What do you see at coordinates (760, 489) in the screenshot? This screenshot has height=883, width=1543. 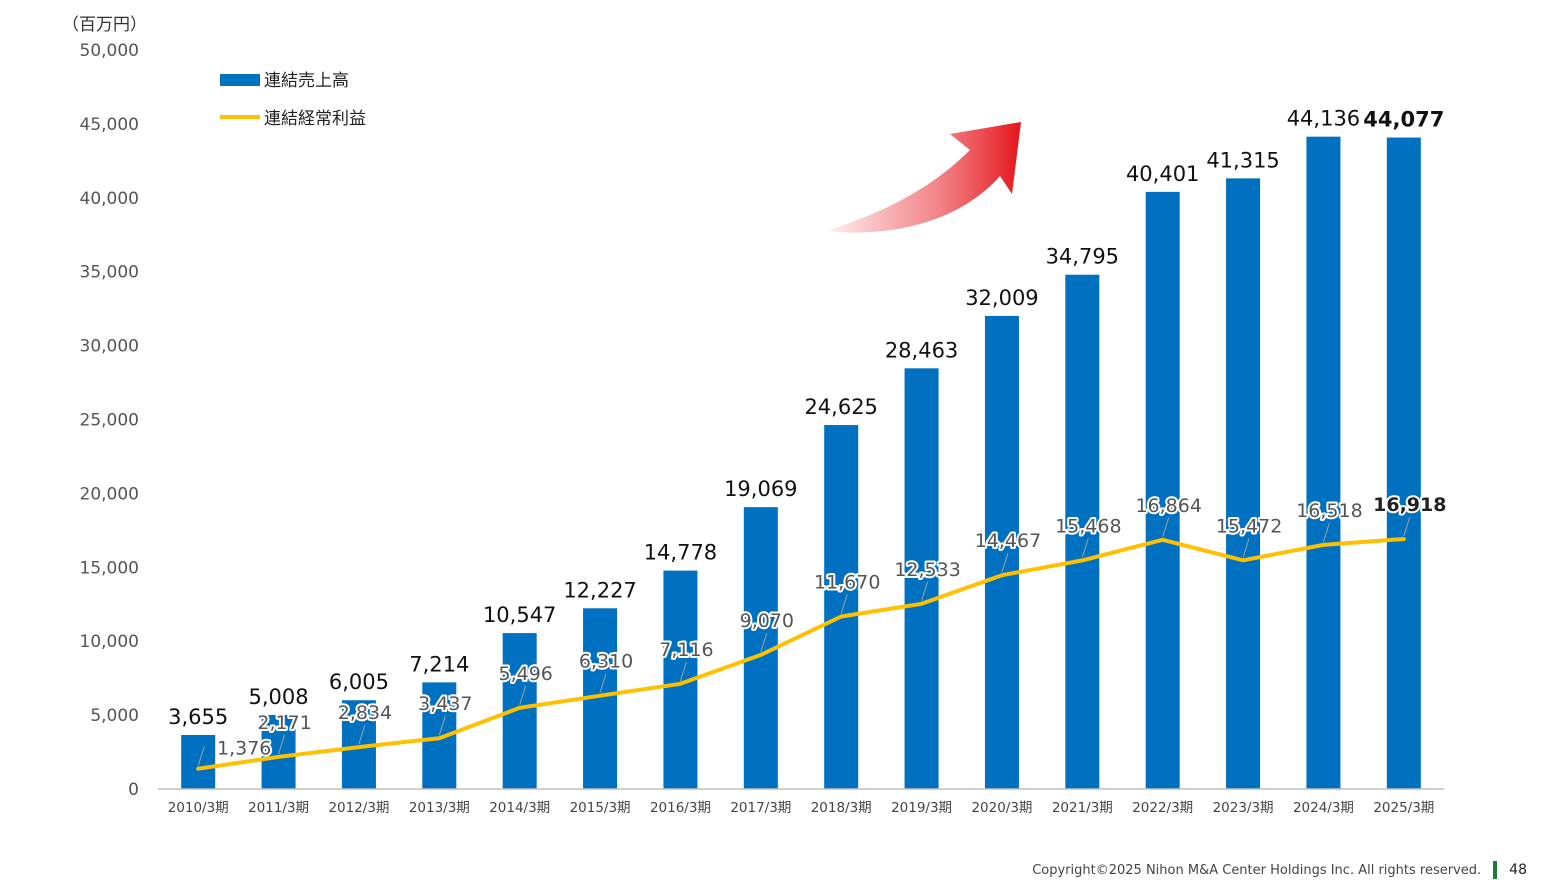 I see `bar-value-label: 19,069` at bounding box center [760, 489].